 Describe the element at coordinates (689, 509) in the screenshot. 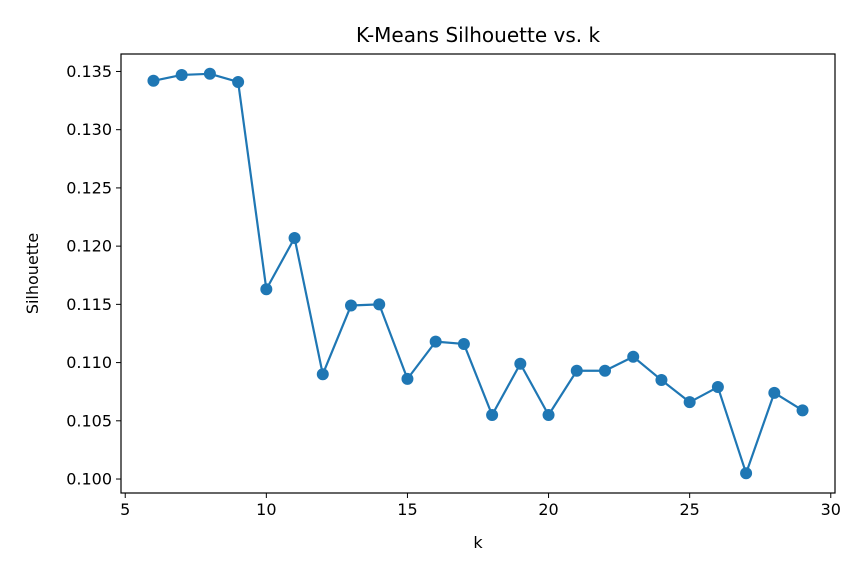

I see `x-tick-label: 25` at that location.